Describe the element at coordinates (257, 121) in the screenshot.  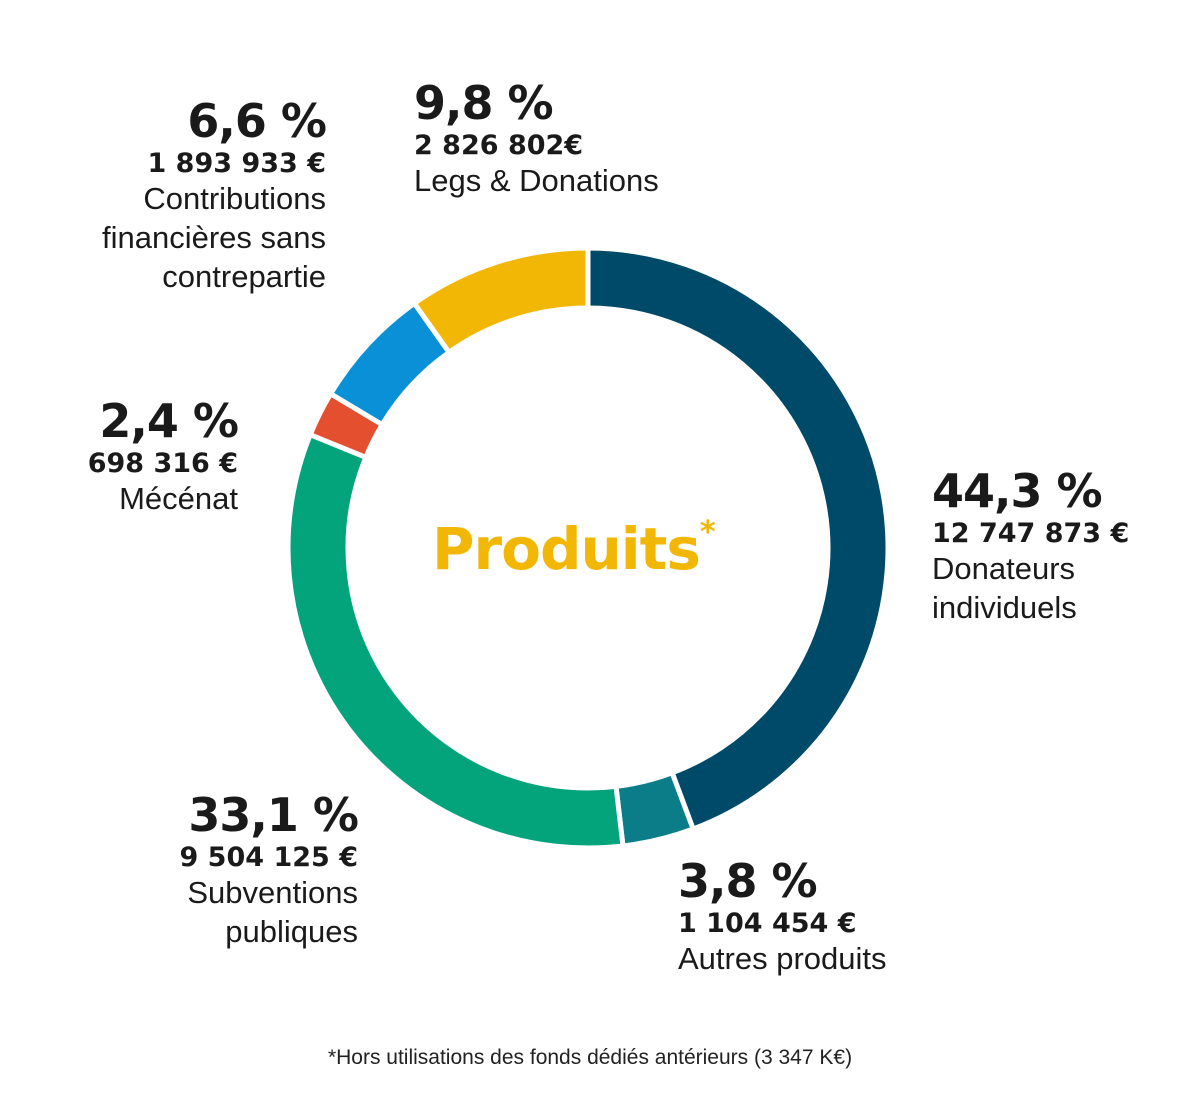
I see `slice-percent: 6,6 %` at that location.